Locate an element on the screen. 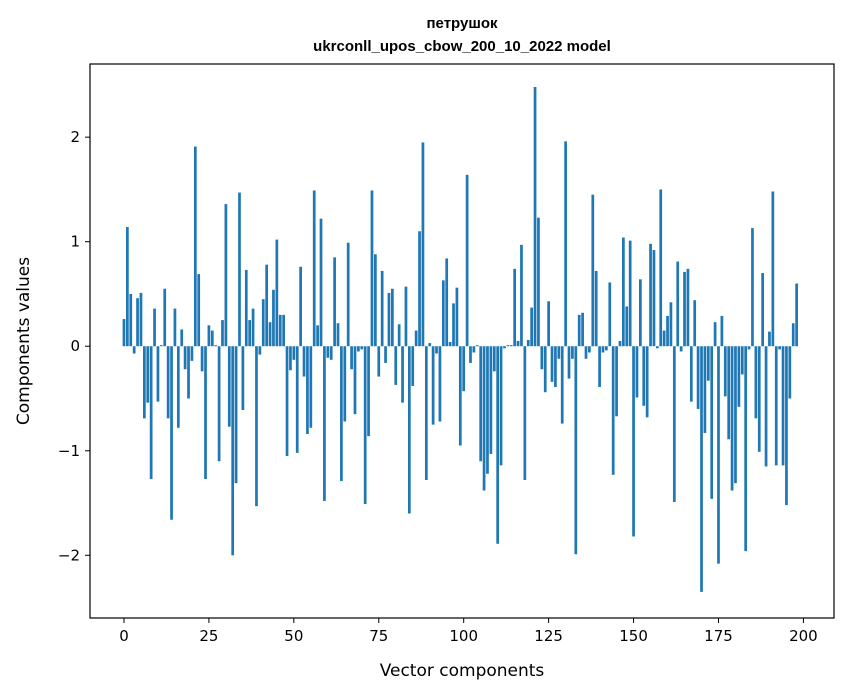  chart-title: петрушок is located at coordinates (462, 23).